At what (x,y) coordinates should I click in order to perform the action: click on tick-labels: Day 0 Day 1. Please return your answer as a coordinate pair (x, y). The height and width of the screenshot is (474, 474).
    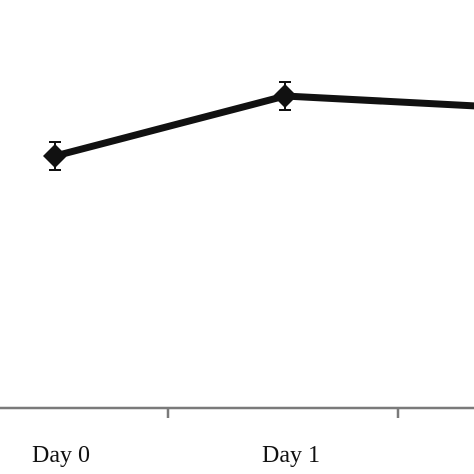
    Looking at the image, I should click on (176, 455).